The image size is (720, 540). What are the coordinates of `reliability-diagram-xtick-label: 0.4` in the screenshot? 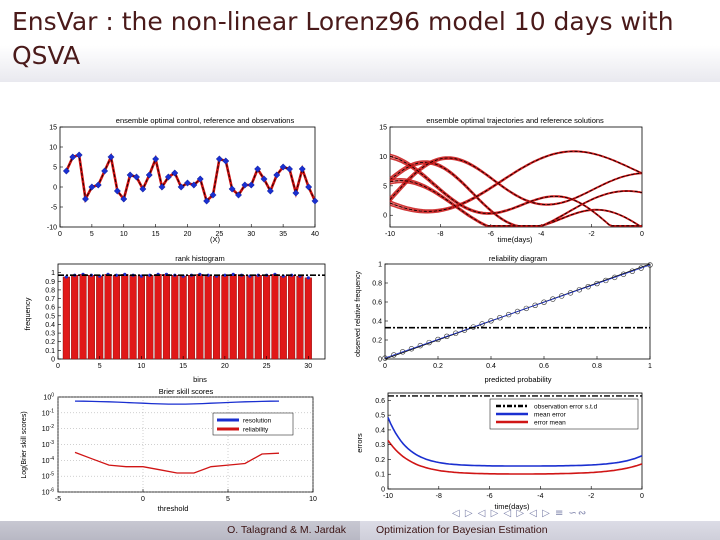 It's located at (491, 366).